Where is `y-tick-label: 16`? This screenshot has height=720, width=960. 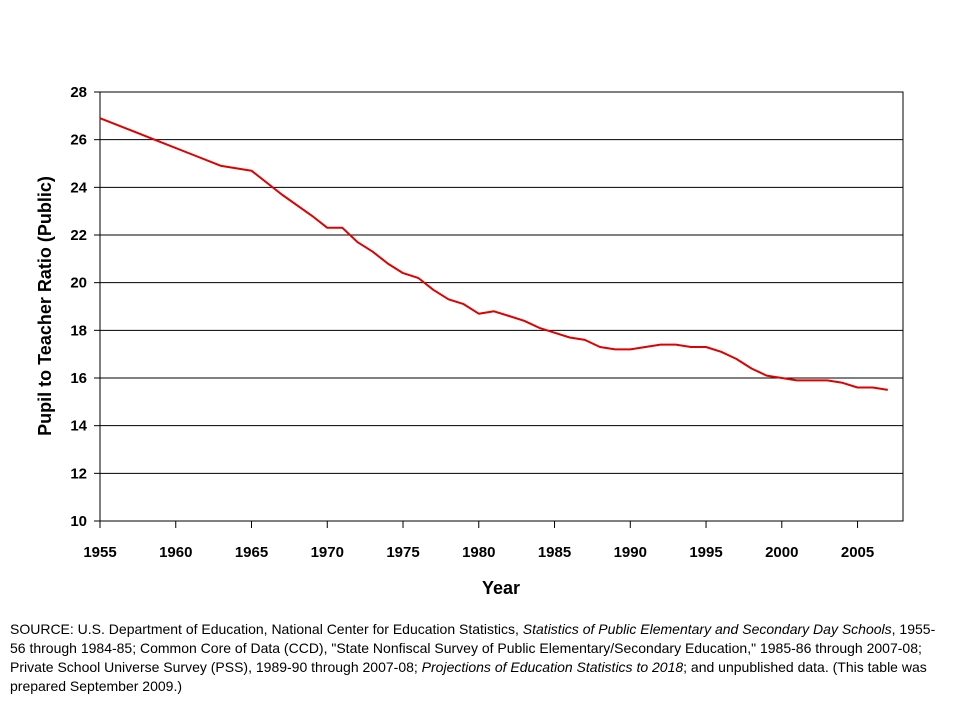
y-tick-label: 16 is located at coordinates (78, 378).